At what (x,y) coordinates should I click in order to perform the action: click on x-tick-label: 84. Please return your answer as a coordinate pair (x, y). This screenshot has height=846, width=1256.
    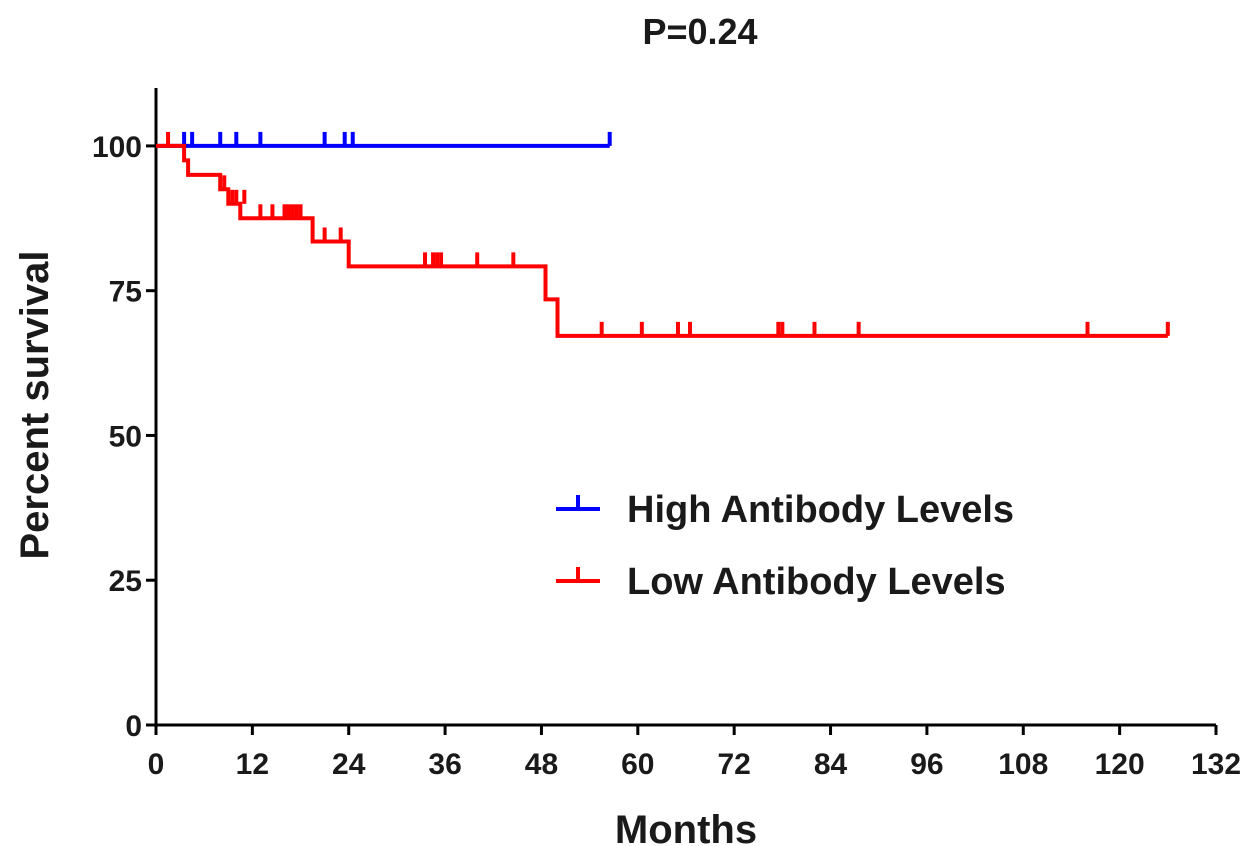
    Looking at the image, I should click on (831, 764).